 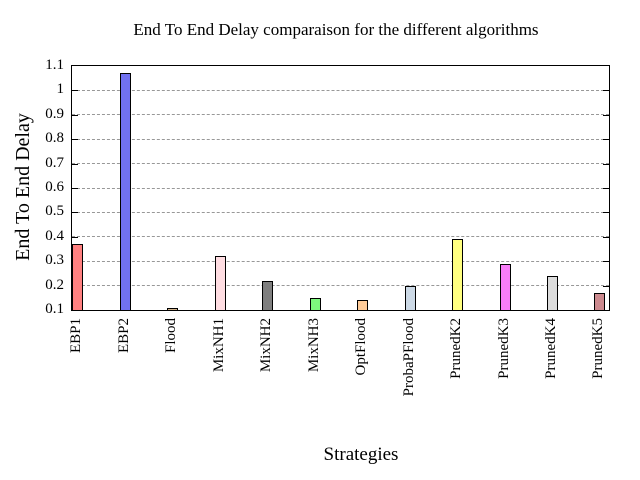 What do you see at coordinates (54, 235) in the screenshot?
I see `y-tick-label: 0.4` at bounding box center [54, 235].